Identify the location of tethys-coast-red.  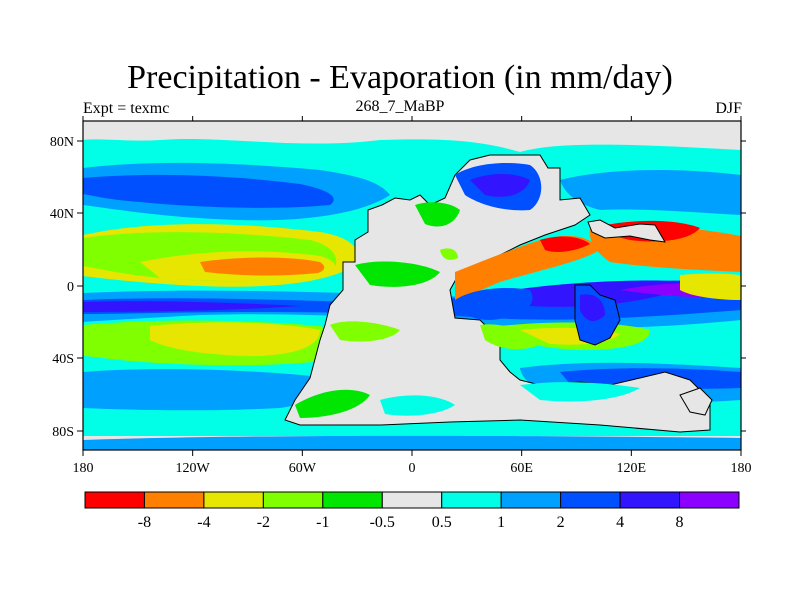
(565, 244).